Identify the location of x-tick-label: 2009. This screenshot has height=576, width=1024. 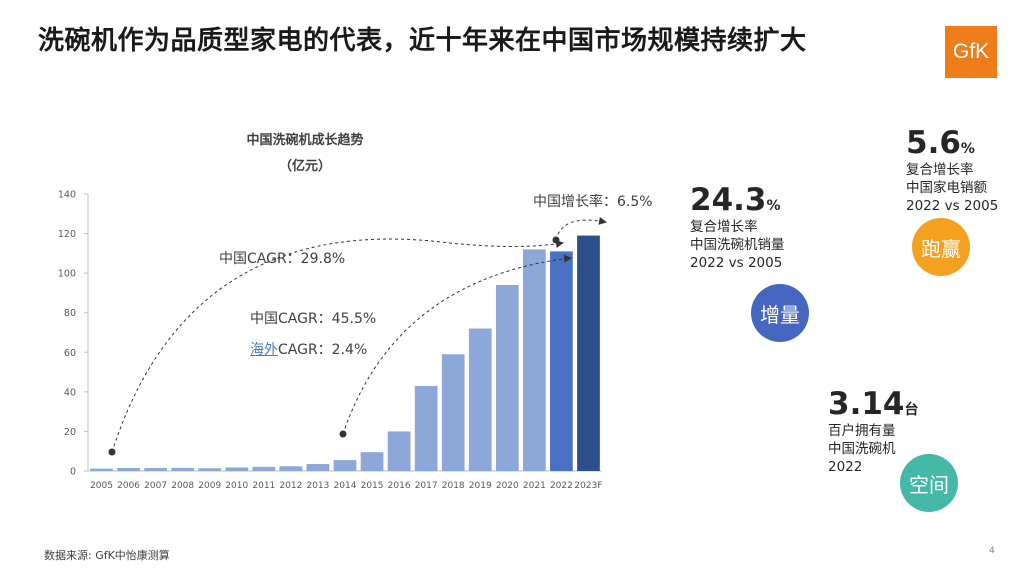
(209, 486).